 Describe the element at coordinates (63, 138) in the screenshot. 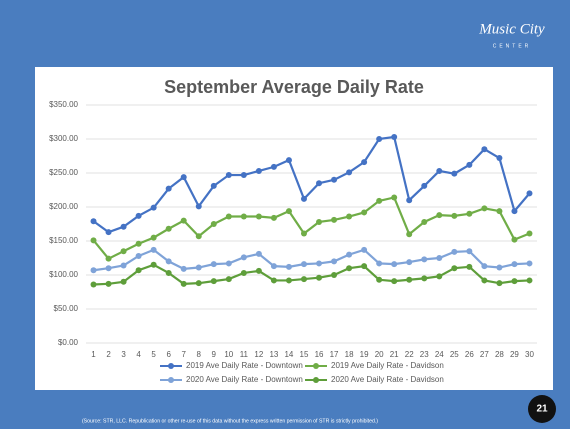

I see `y-tick-label: $300.00` at that location.